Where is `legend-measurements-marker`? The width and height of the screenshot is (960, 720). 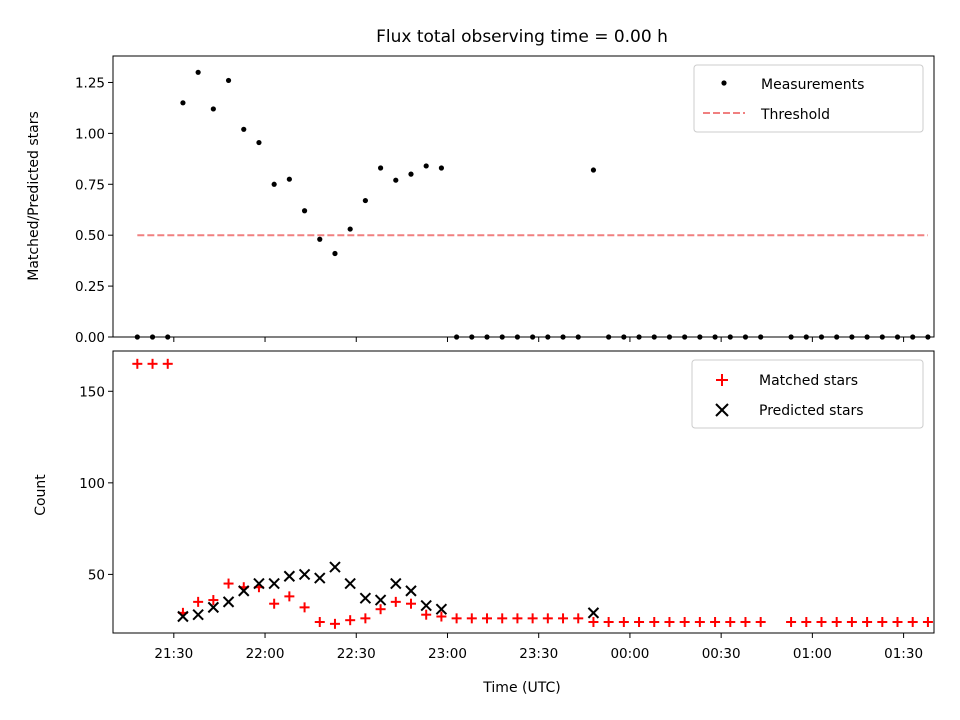 legend-measurements-marker is located at coordinates (724, 83).